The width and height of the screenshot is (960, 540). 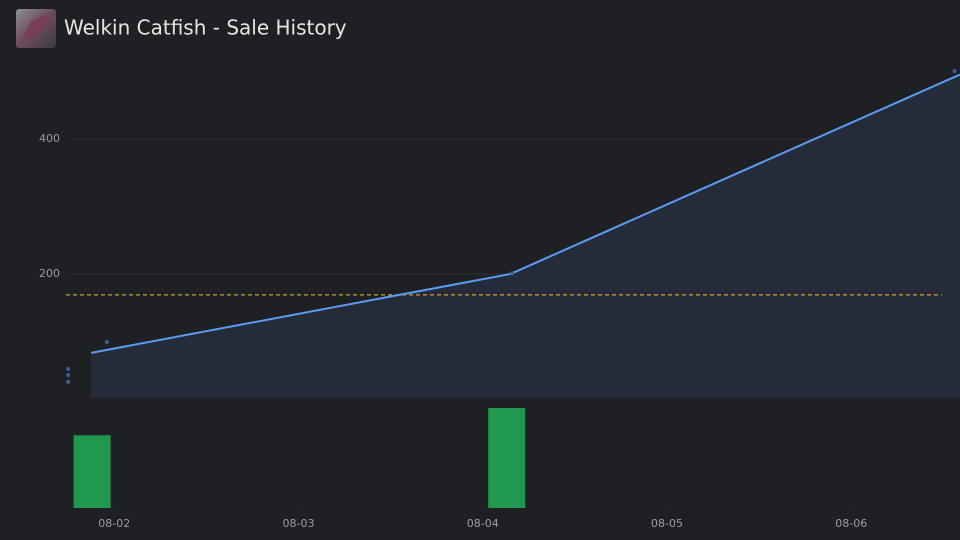 What do you see at coordinates (667, 523) in the screenshot?
I see `x-tick-label: 08-05` at bounding box center [667, 523].